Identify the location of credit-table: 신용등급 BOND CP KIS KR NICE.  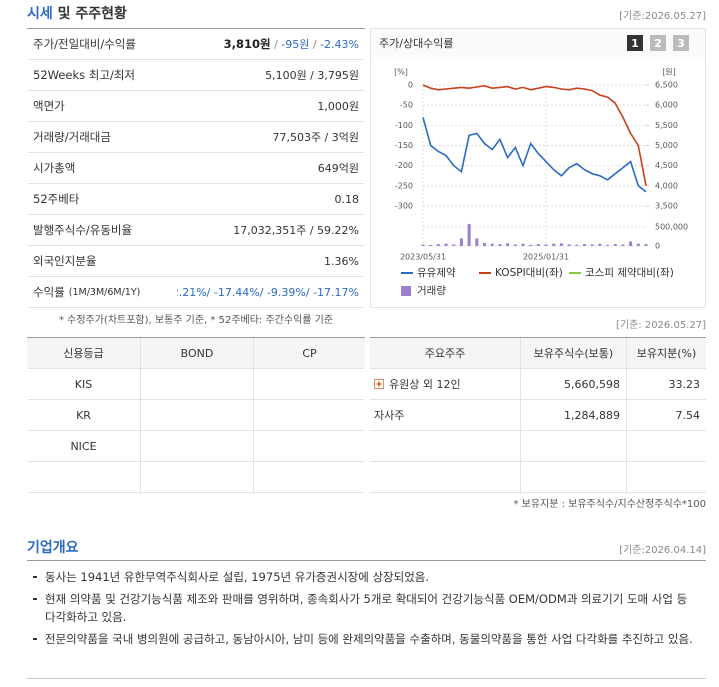
(196, 415).